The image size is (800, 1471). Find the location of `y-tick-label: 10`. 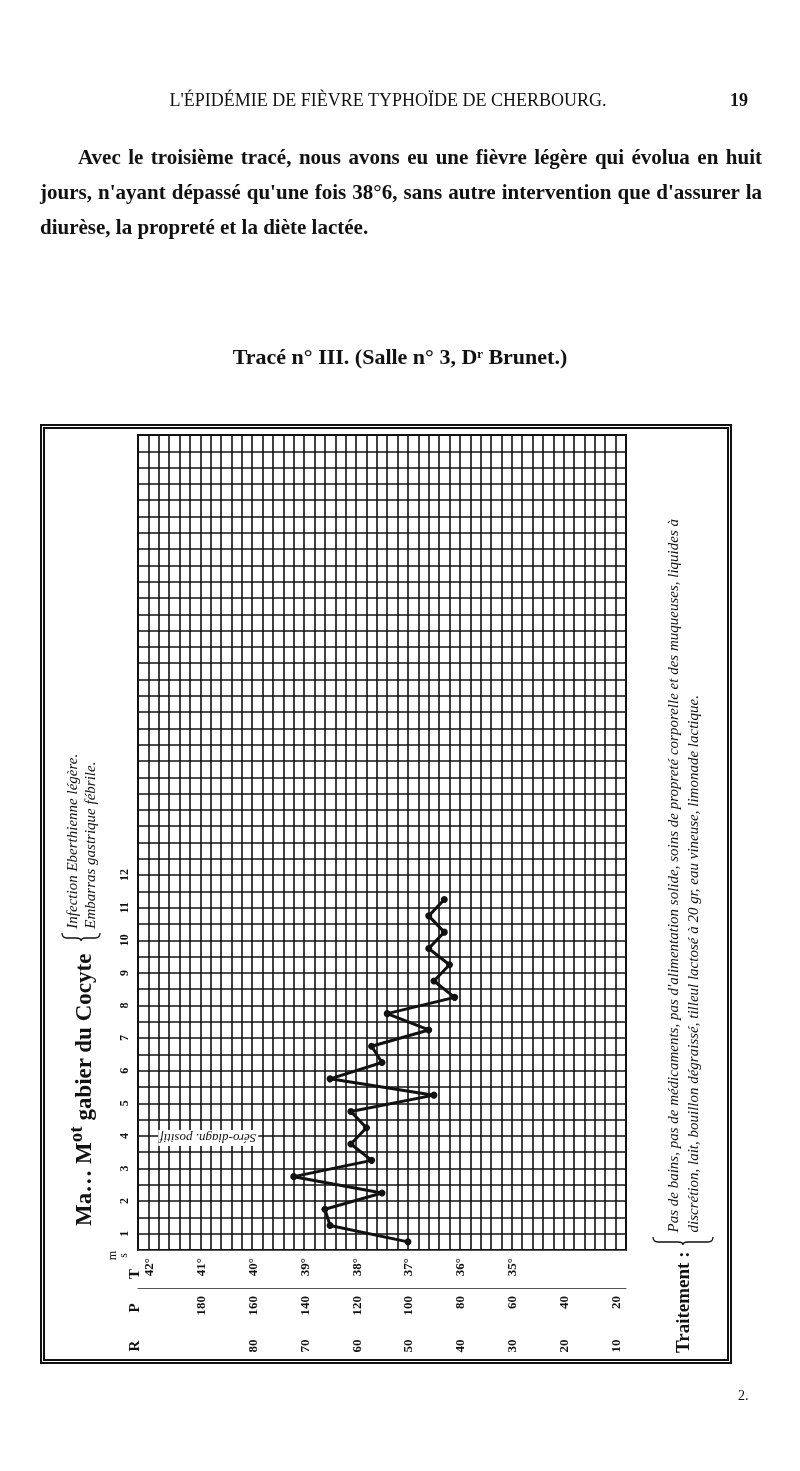

y-tick-label: 10 is located at coordinates (124, 940).